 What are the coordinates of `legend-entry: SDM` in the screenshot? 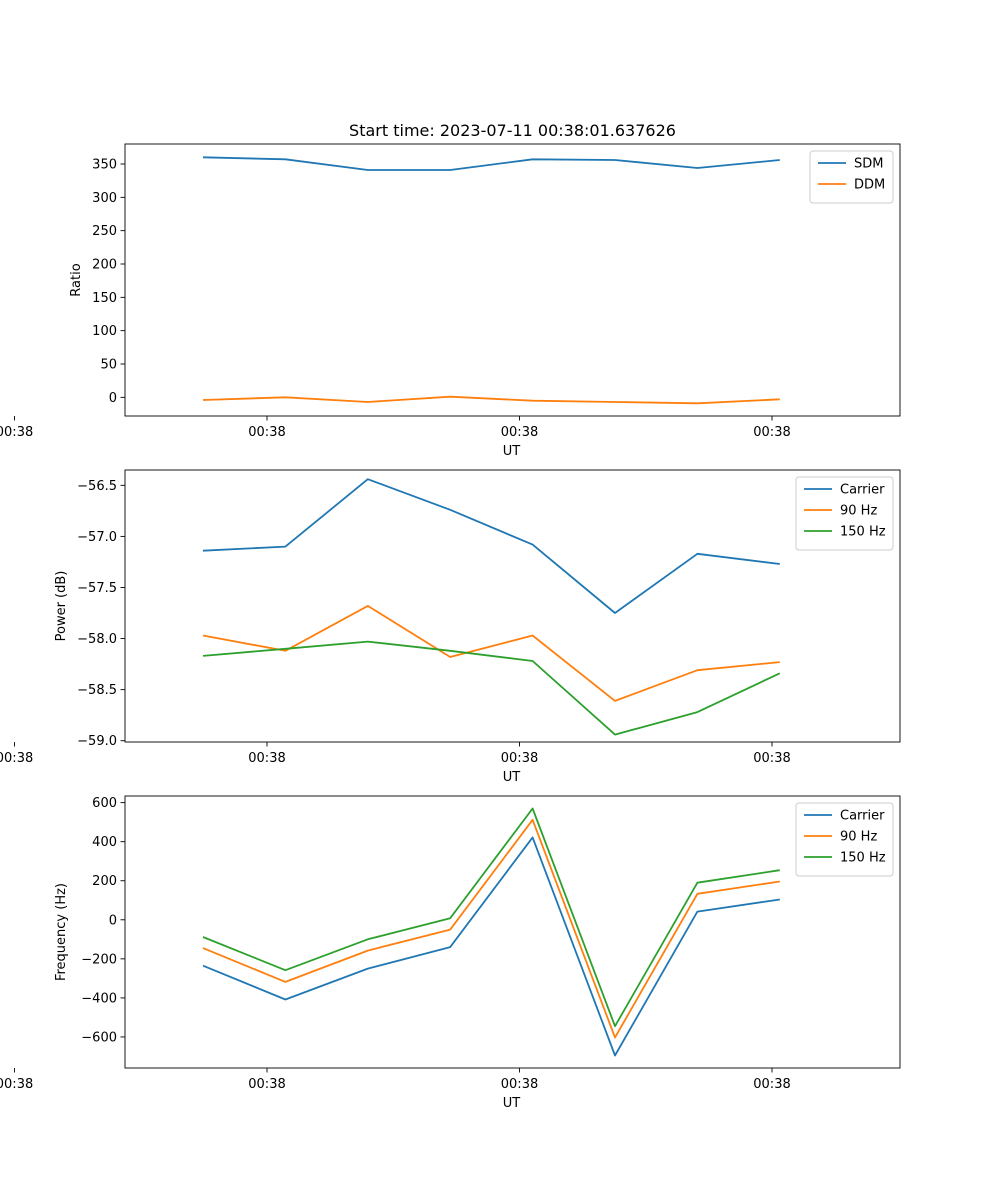 It's located at (868, 164).